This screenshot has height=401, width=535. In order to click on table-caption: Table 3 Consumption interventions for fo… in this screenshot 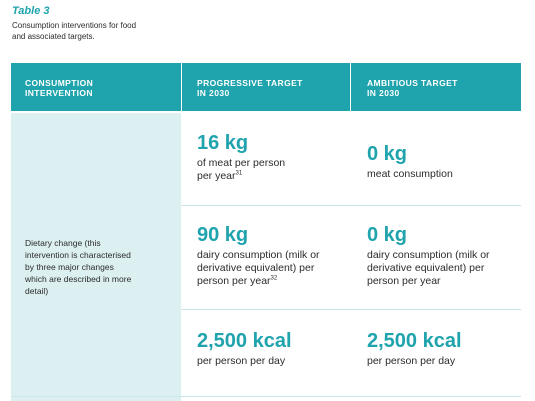, I will do `click(112, 23)`.